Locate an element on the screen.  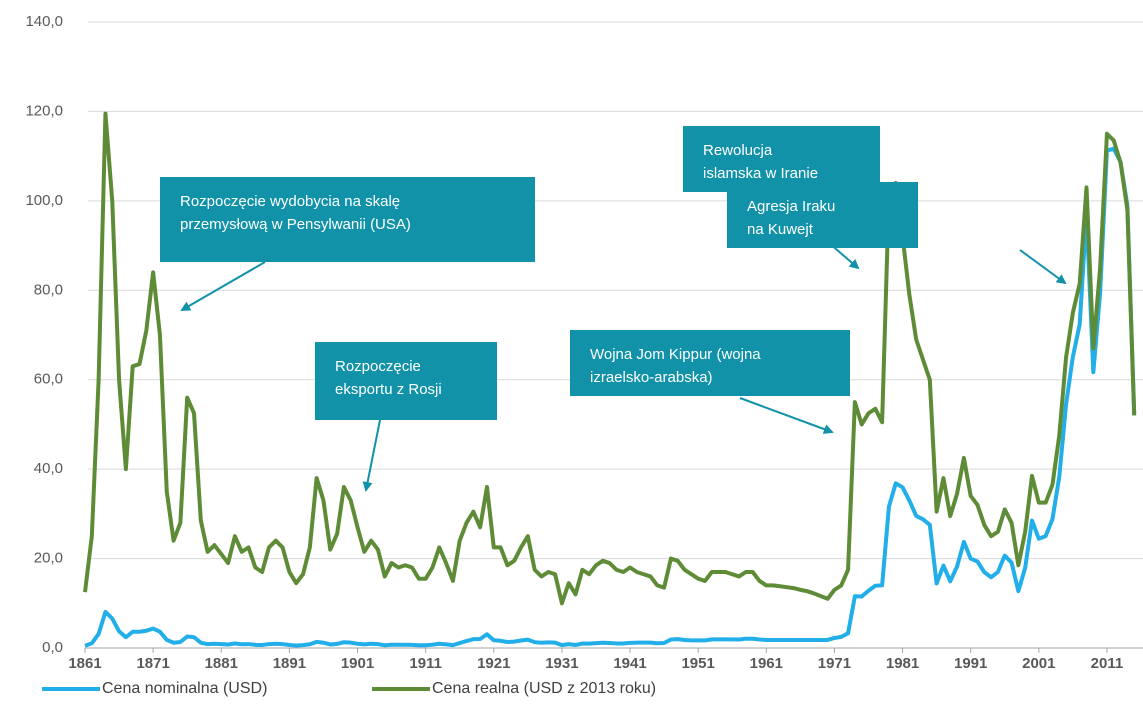
x-tick-label: 2011 is located at coordinates (1107, 663).